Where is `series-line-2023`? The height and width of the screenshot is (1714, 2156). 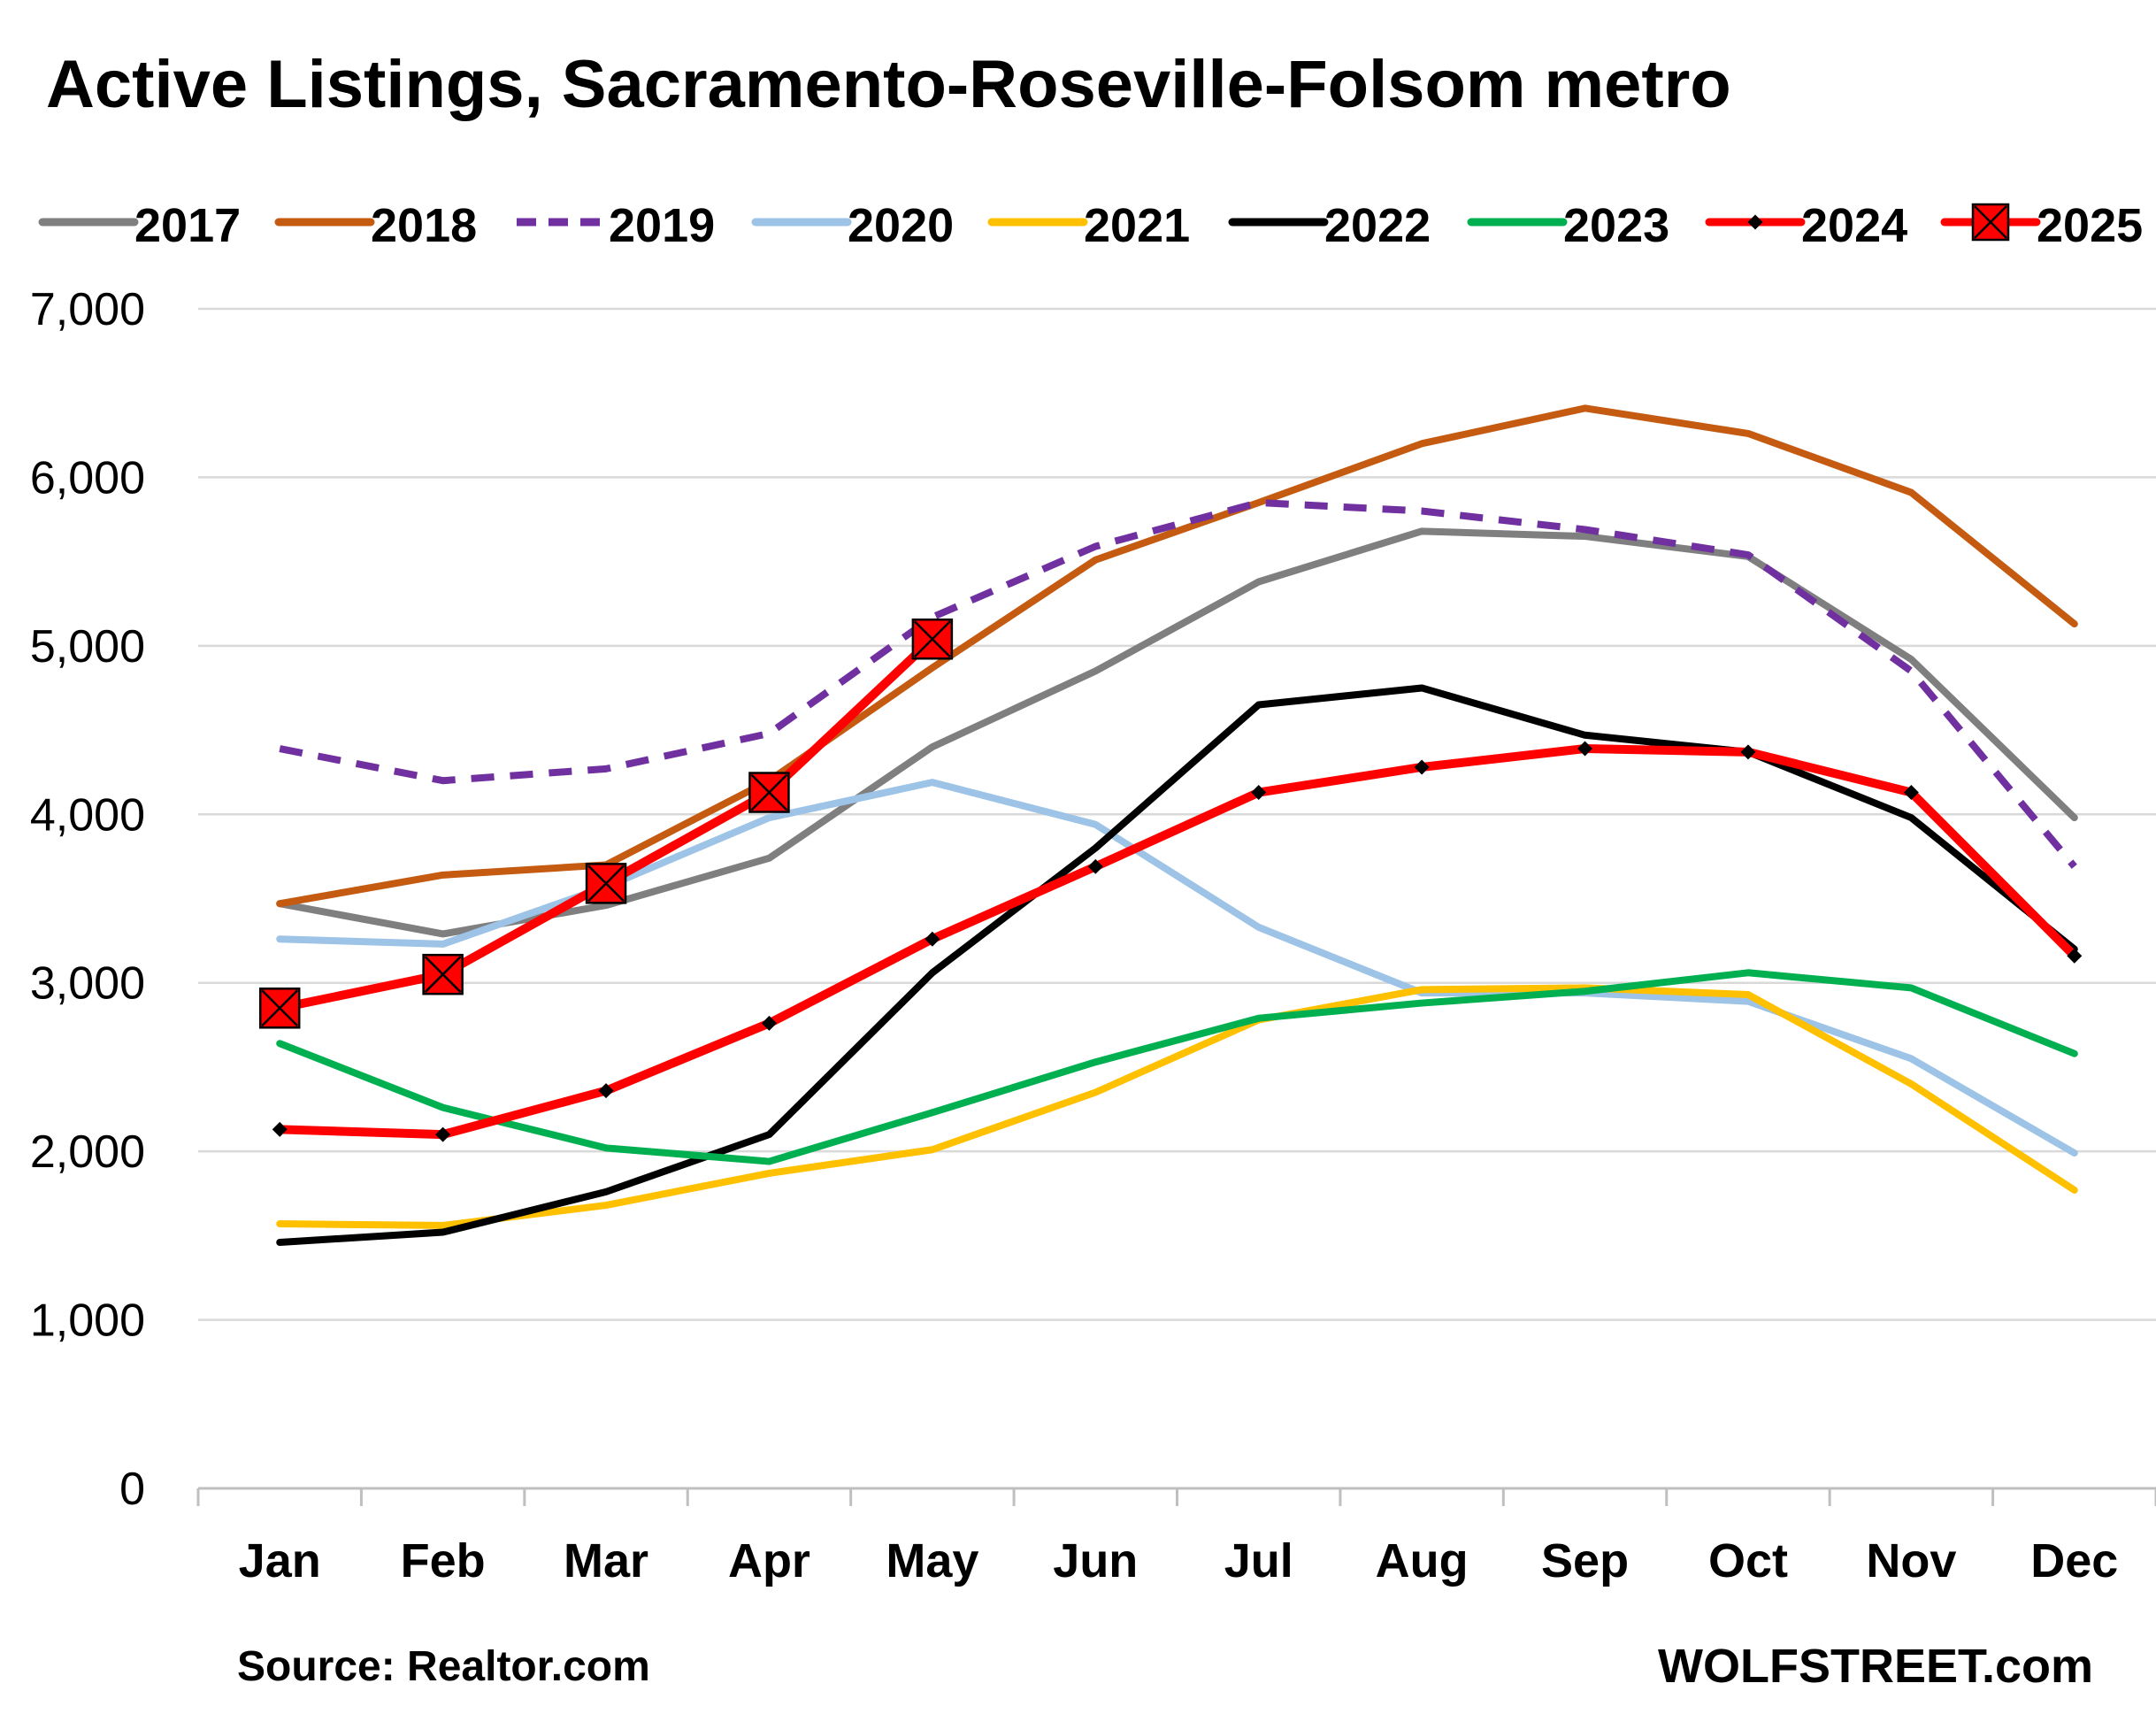 series-line-2023 is located at coordinates (1177, 1067).